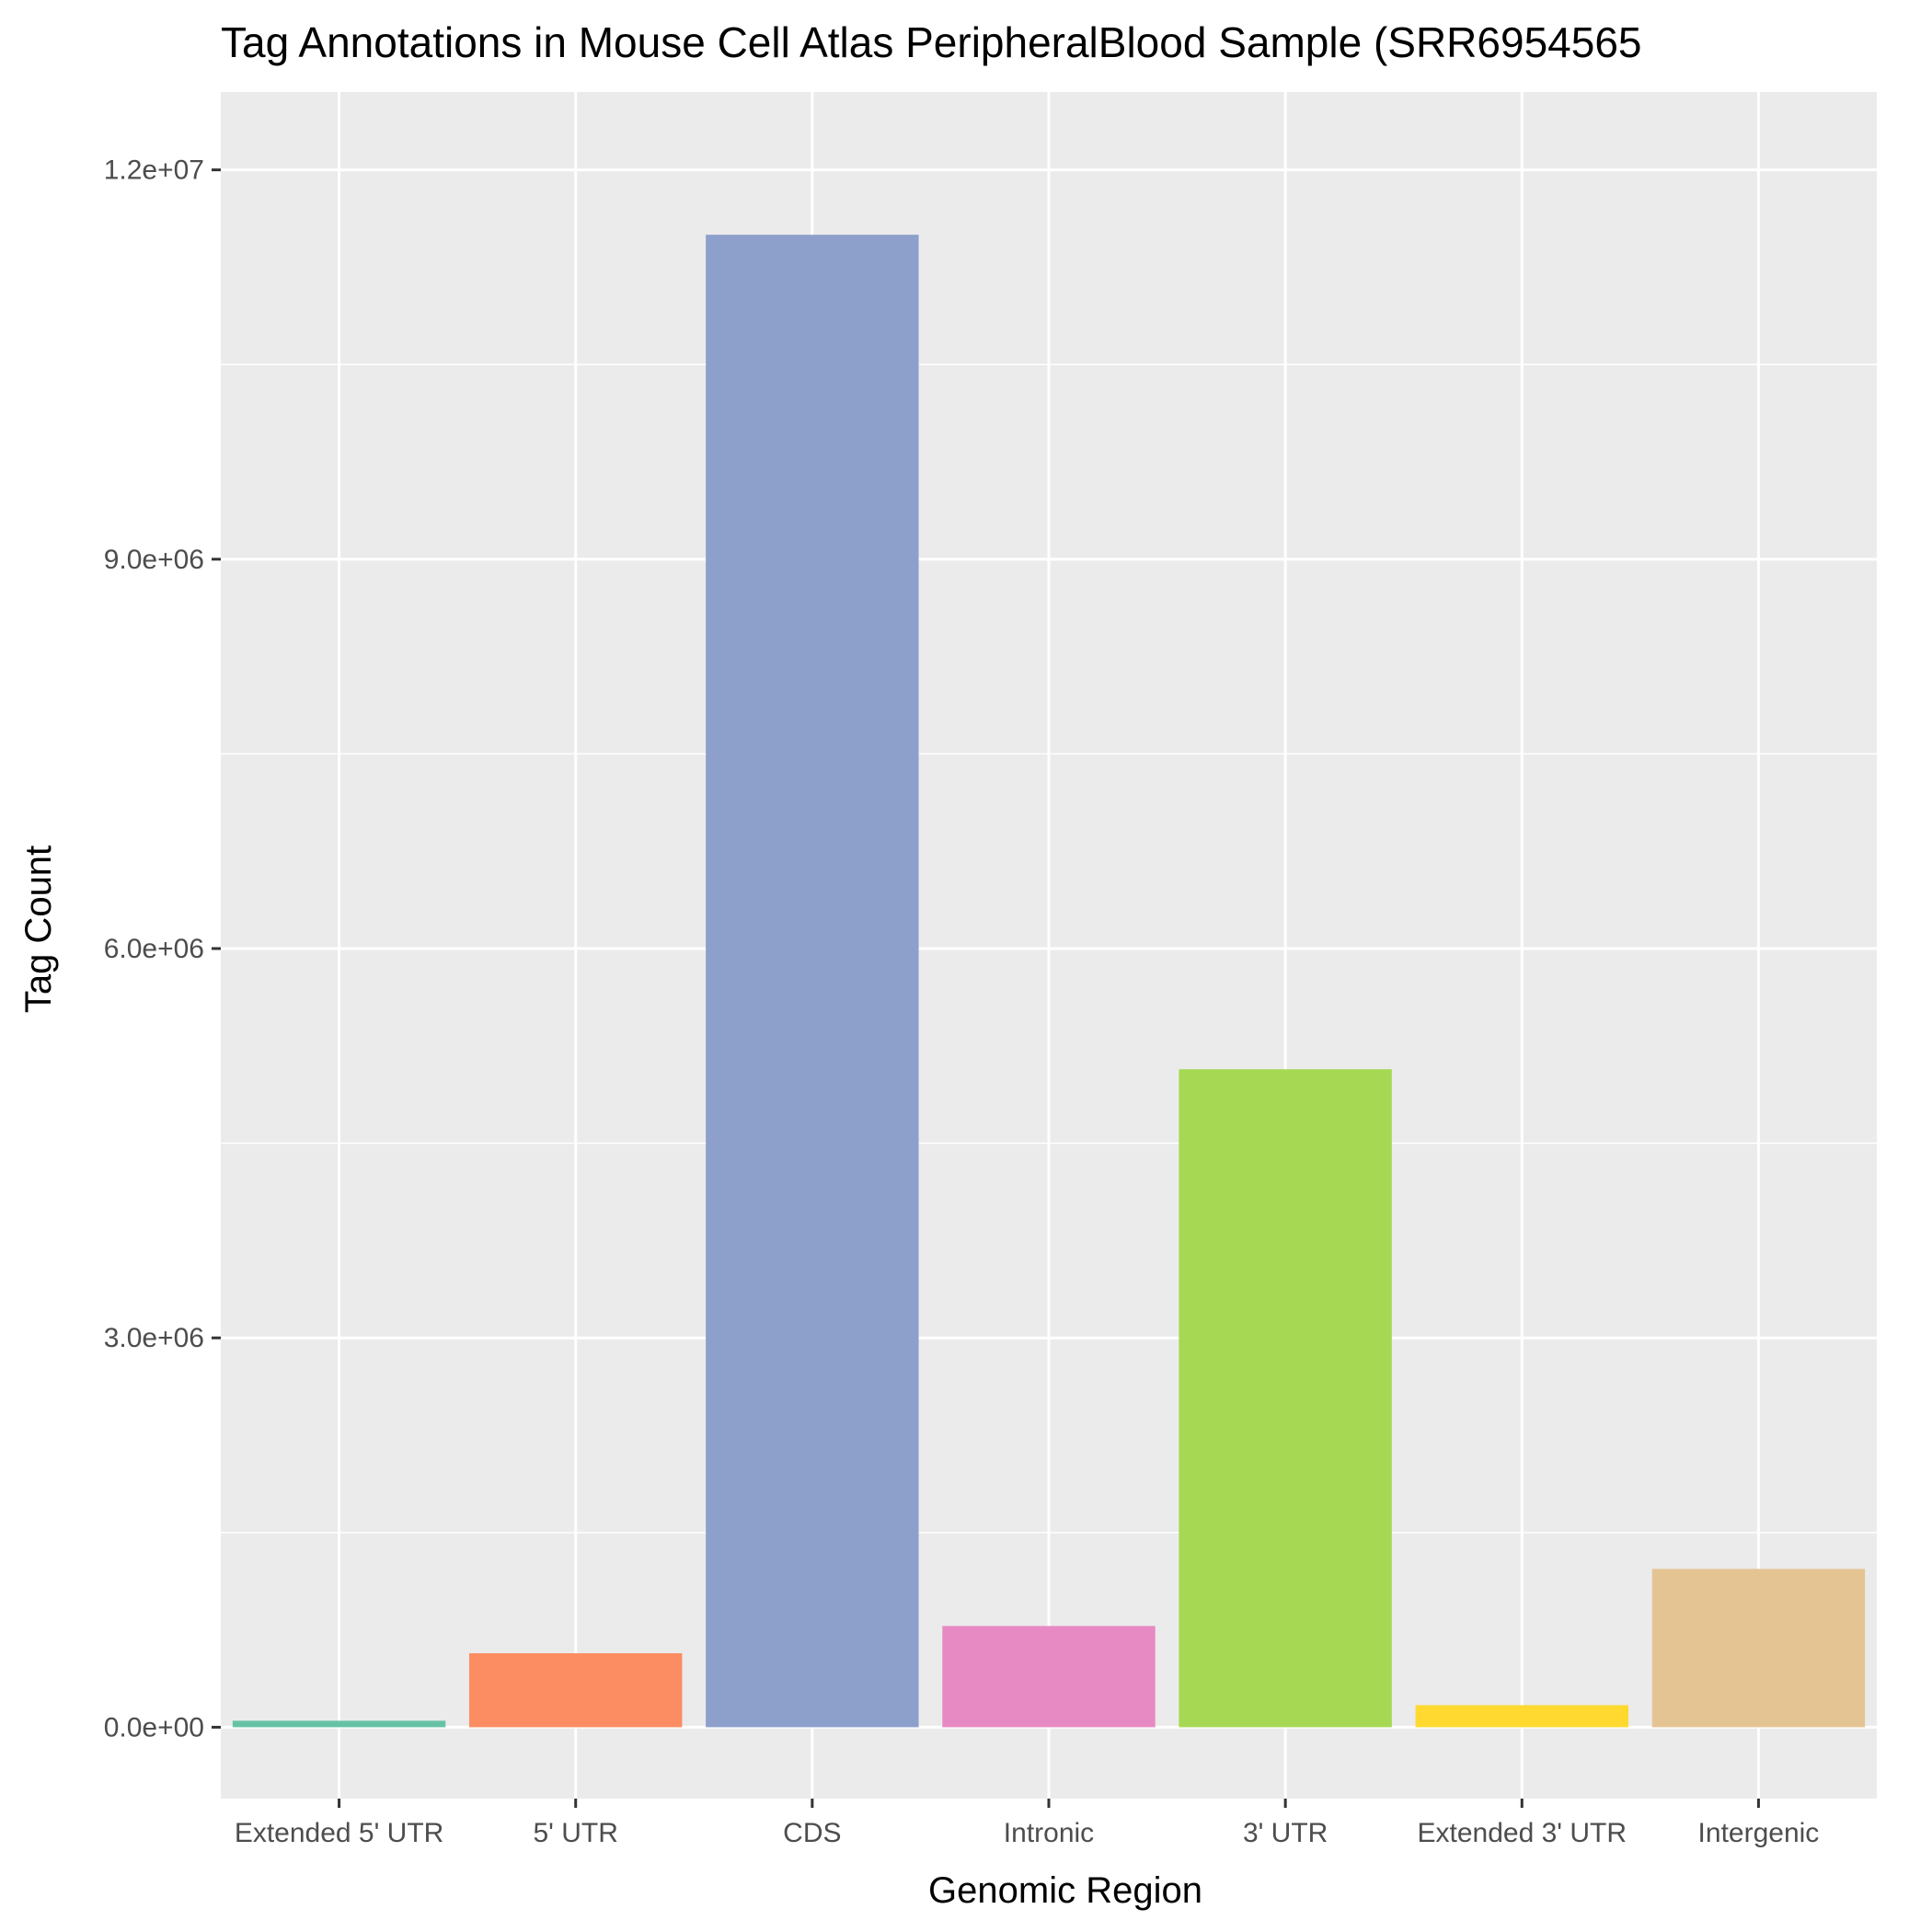 The height and width of the screenshot is (1932, 1932). Describe the element at coordinates (576, 1833) in the screenshot. I see `x-tick-label: 5' UTR` at that location.